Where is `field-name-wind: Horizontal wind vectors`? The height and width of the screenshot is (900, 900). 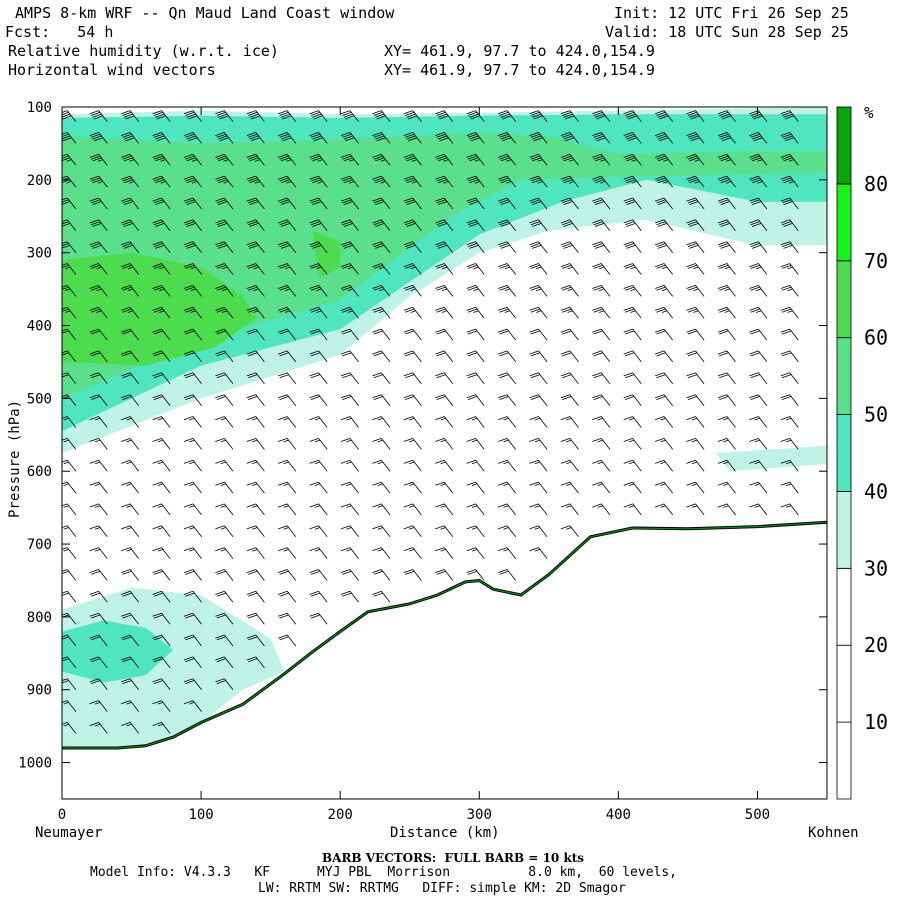 field-name-wind: Horizontal wind vectors is located at coordinates (112, 70).